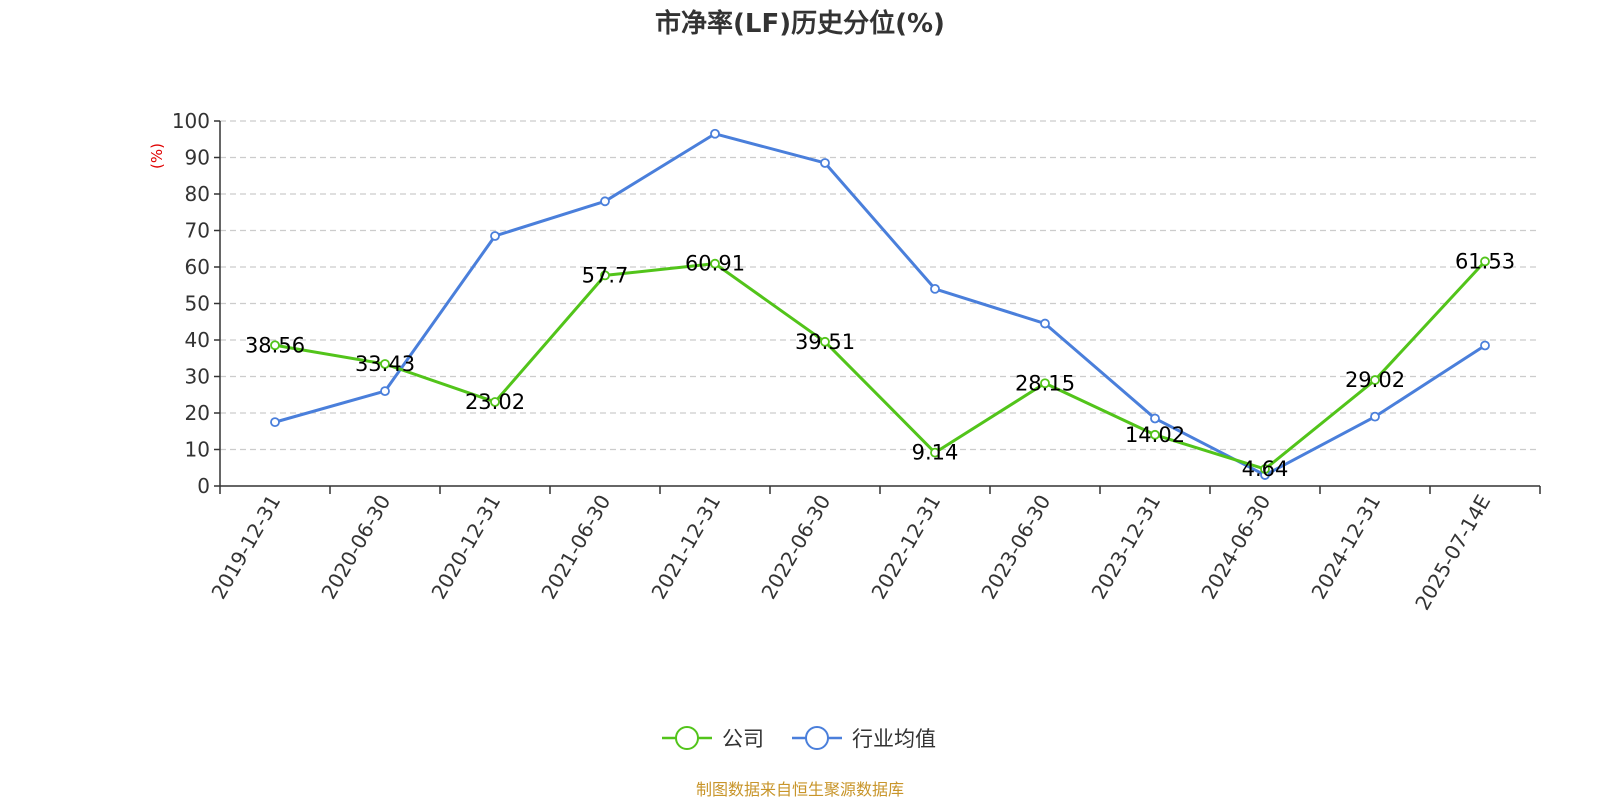 This screenshot has height=800, width=1600. Describe the element at coordinates (197, 231) in the screenshot. I see `y-tick-label: 70` at that location.